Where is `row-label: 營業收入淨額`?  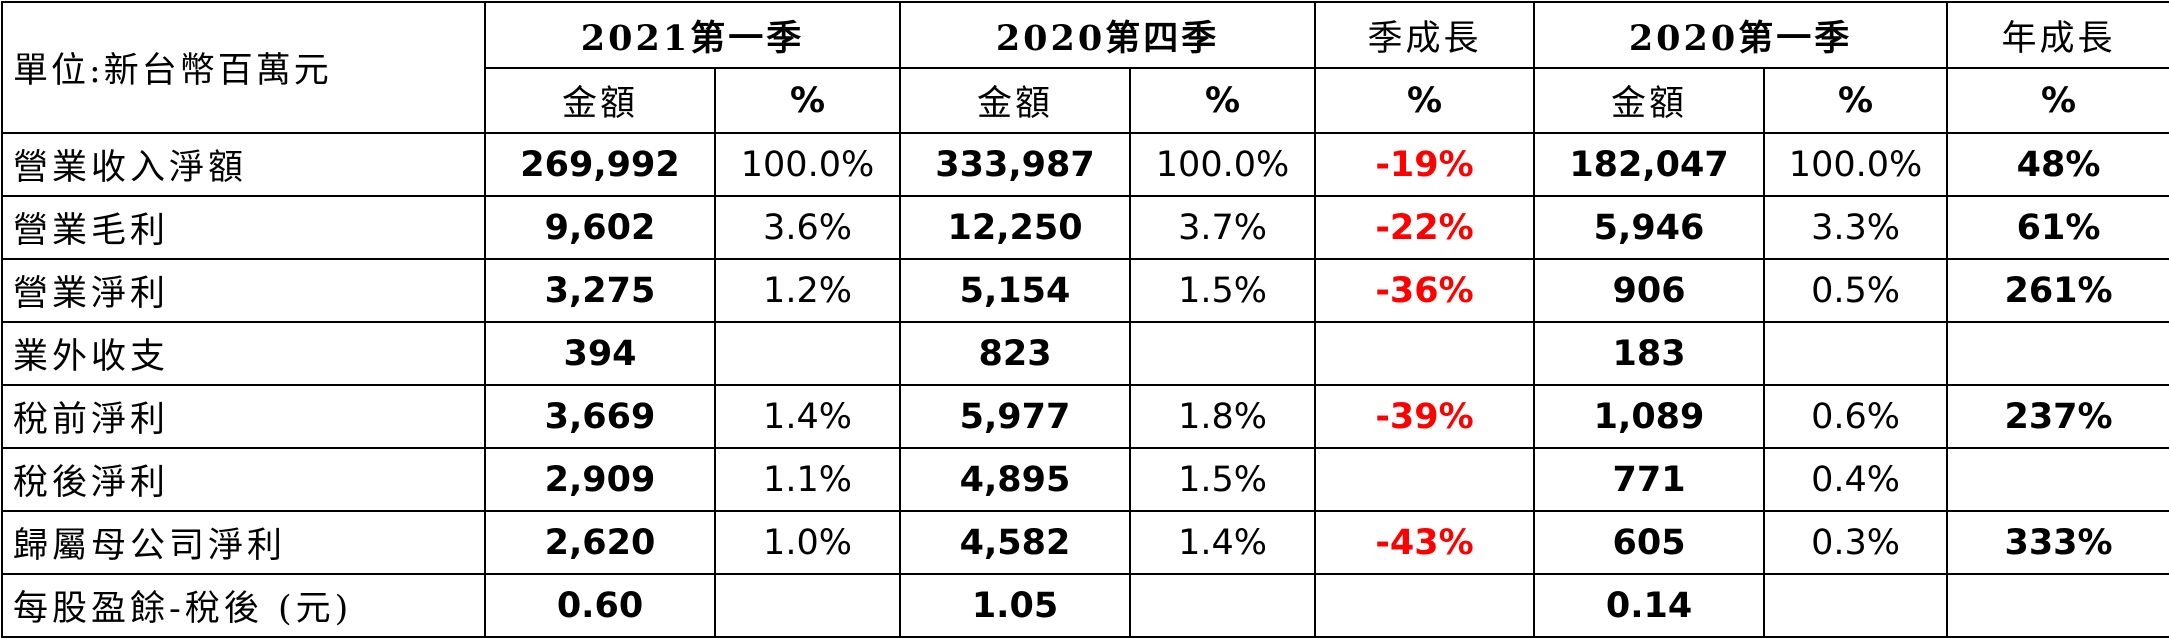 row-label: 營業收入淨額 is located at coordinates (243, 164).